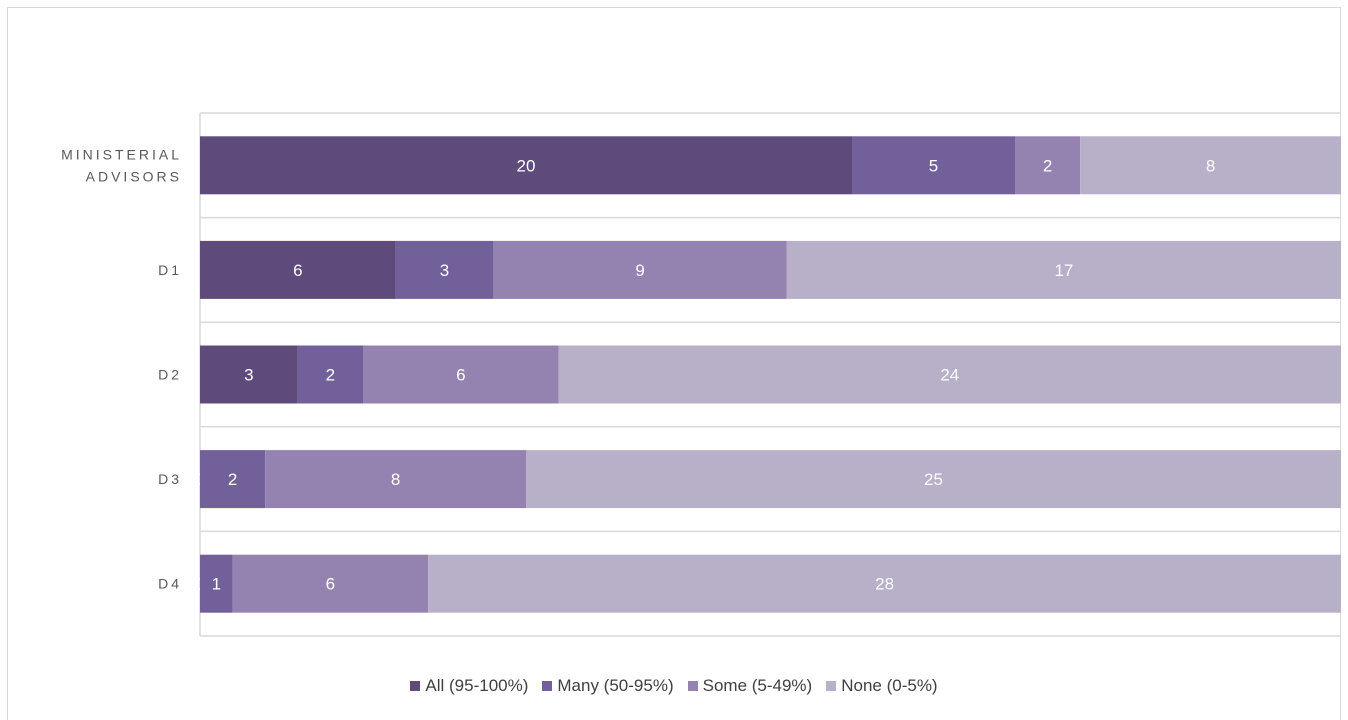 The image size is (1348, 720). Describe the element at coordinates (121, 165) in the screenshot. I see `category-label: MINISTERIAL ADVISORS` at that location.